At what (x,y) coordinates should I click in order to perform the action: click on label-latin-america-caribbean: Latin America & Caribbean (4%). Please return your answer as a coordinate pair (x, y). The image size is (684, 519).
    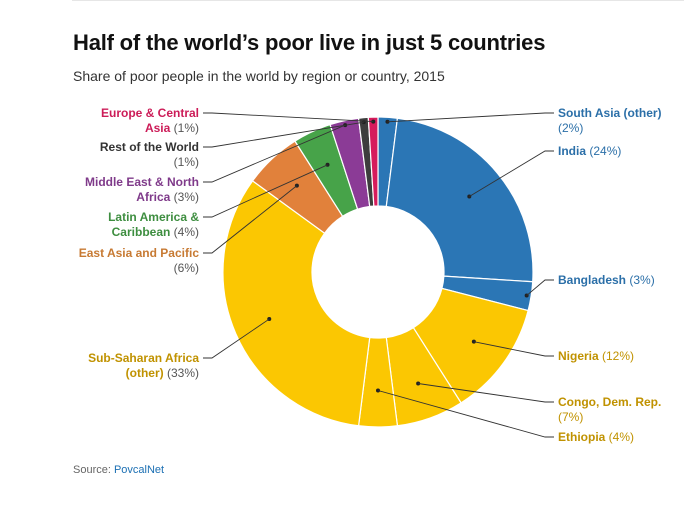
    Looking at the image, I should click on (153, 224).